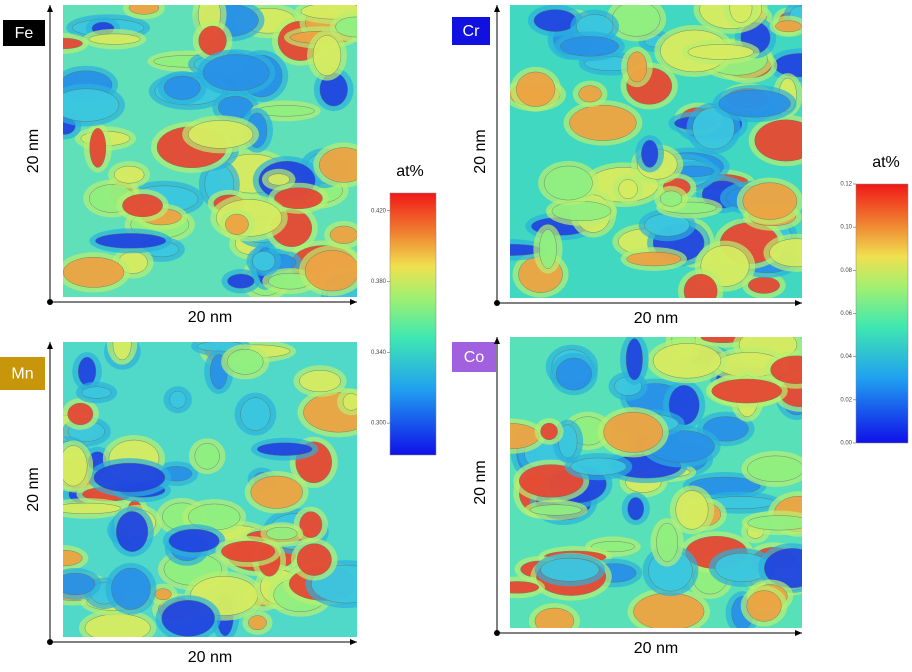  Describe the element at coordinates (404, 309) in the screenshot. I see `colorbar: at% 0.300 0.340 0.380 0.420` at that location.